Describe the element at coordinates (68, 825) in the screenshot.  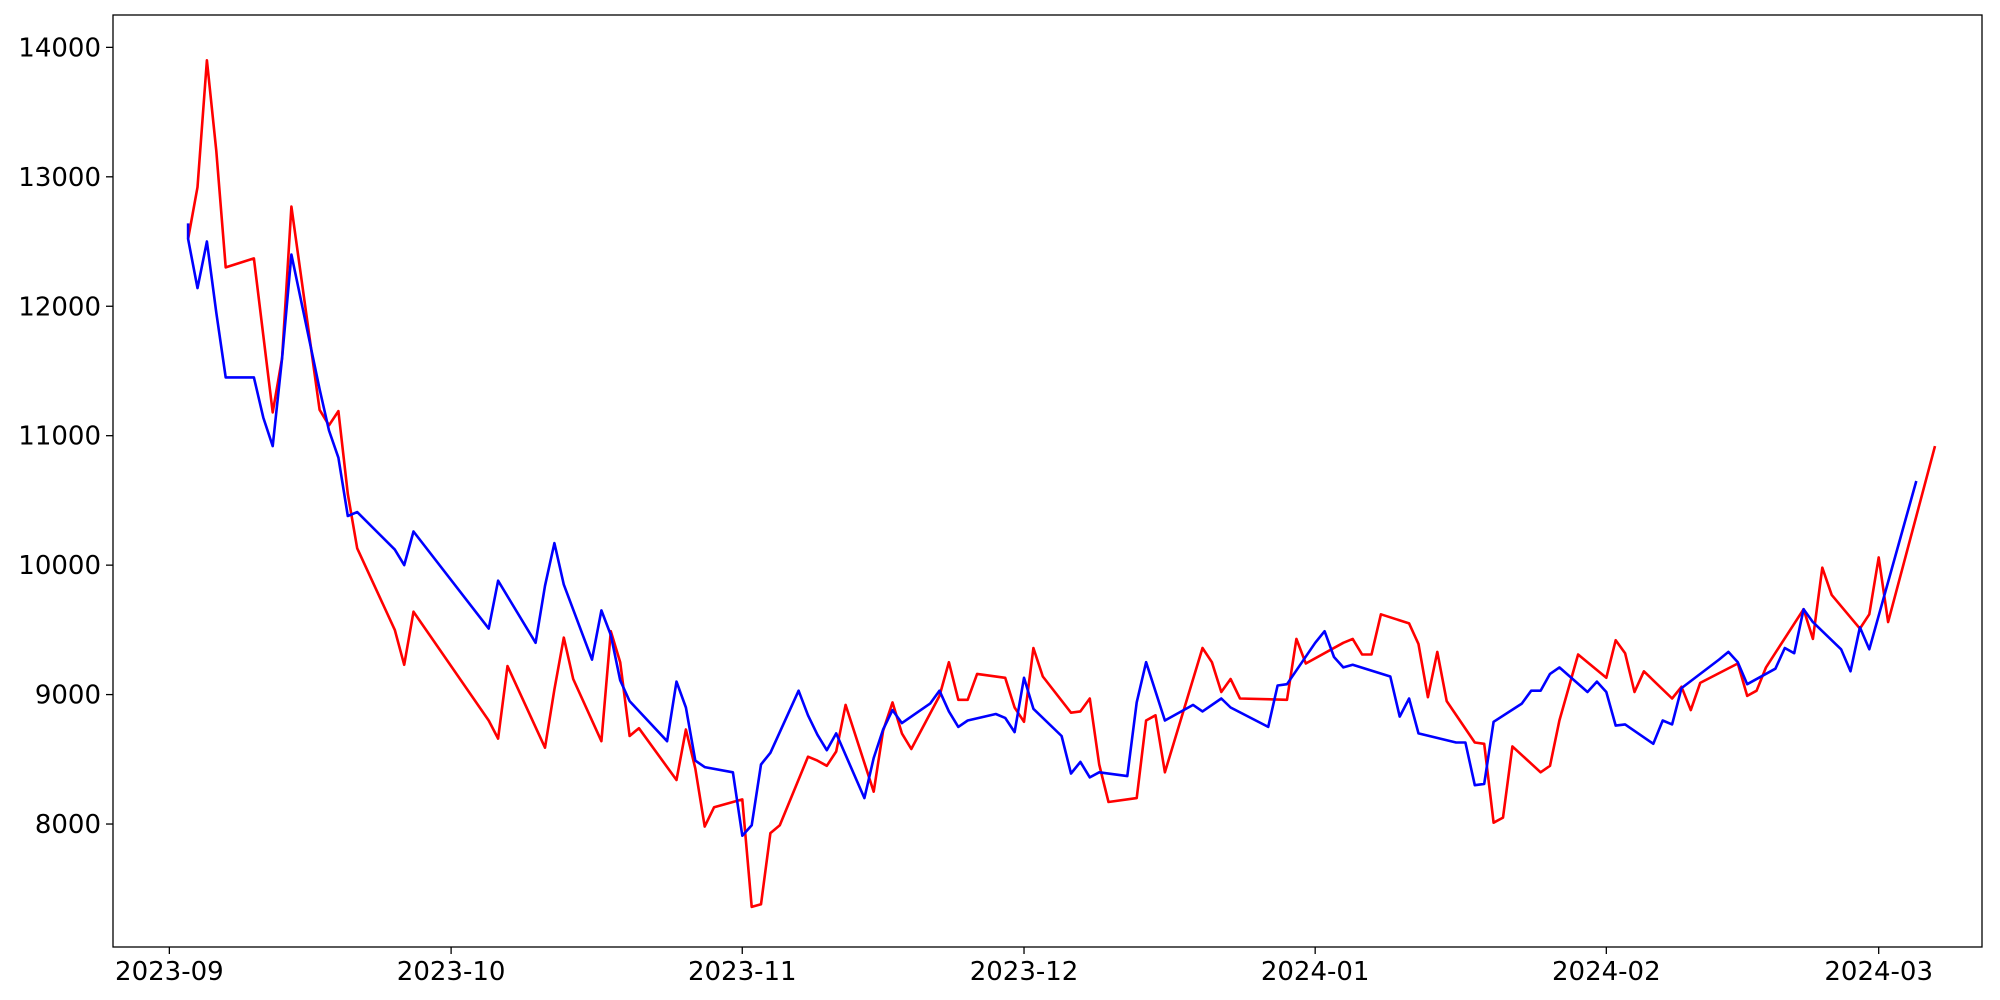
I see `y-tick-label: 8000` at that location.